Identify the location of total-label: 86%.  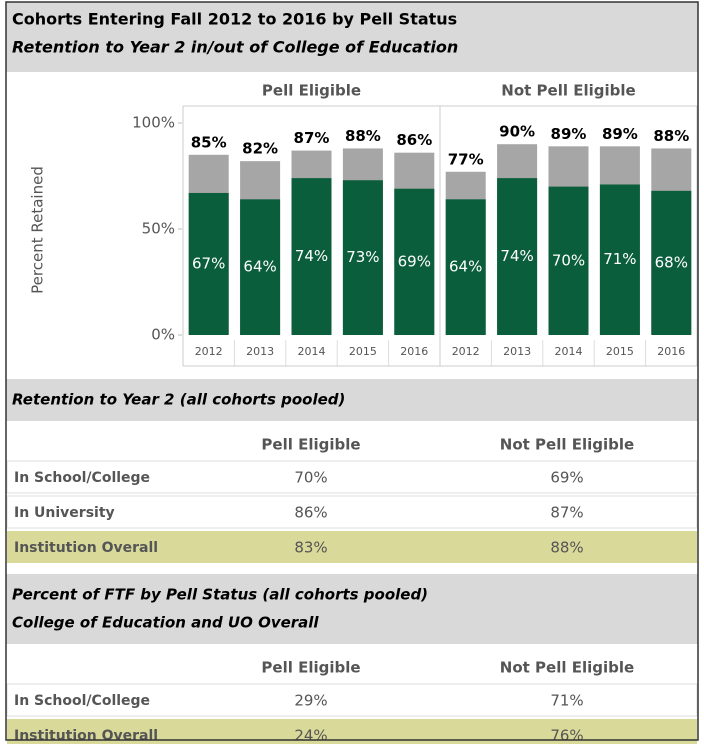
(414, 140).